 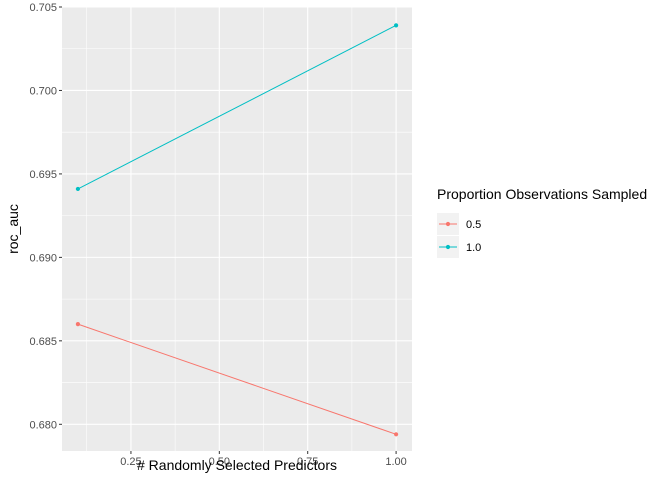 What do you see at coordinates (395, 462) in the screenshot?
I see `x-tick-label: 1.00` at bounding box center [395, 462].